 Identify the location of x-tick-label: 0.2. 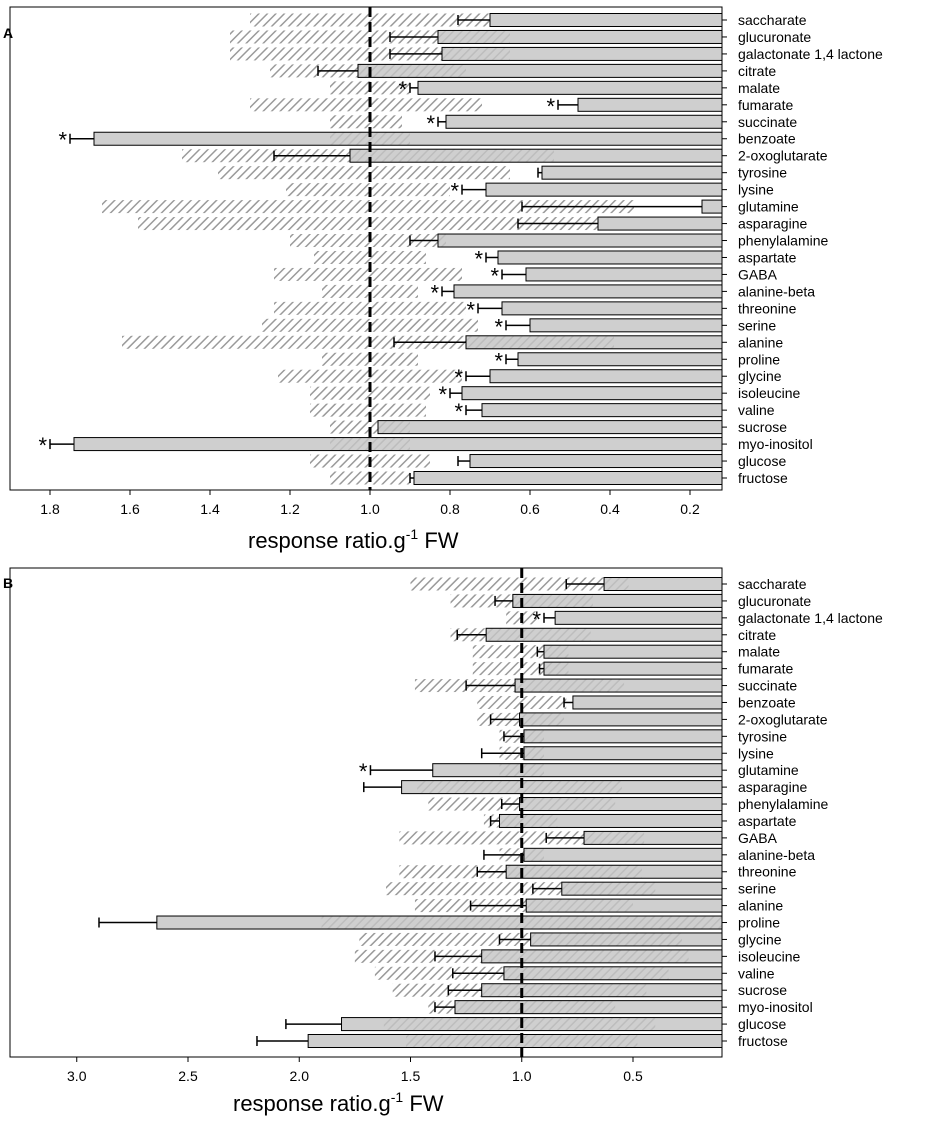
(690, 509).